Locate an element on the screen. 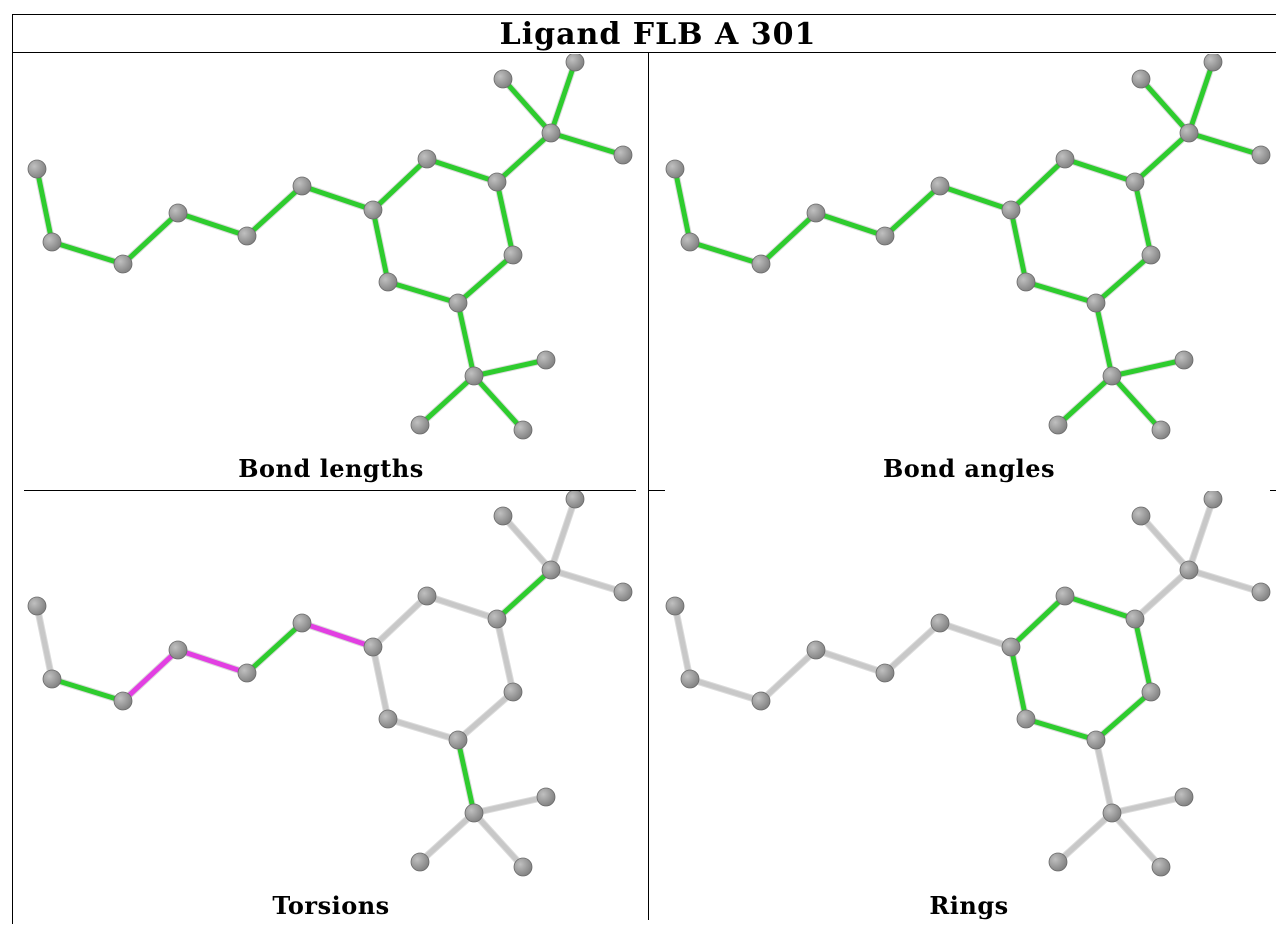  horizontal-divider-right-end is located at coordinates (1273, 490).